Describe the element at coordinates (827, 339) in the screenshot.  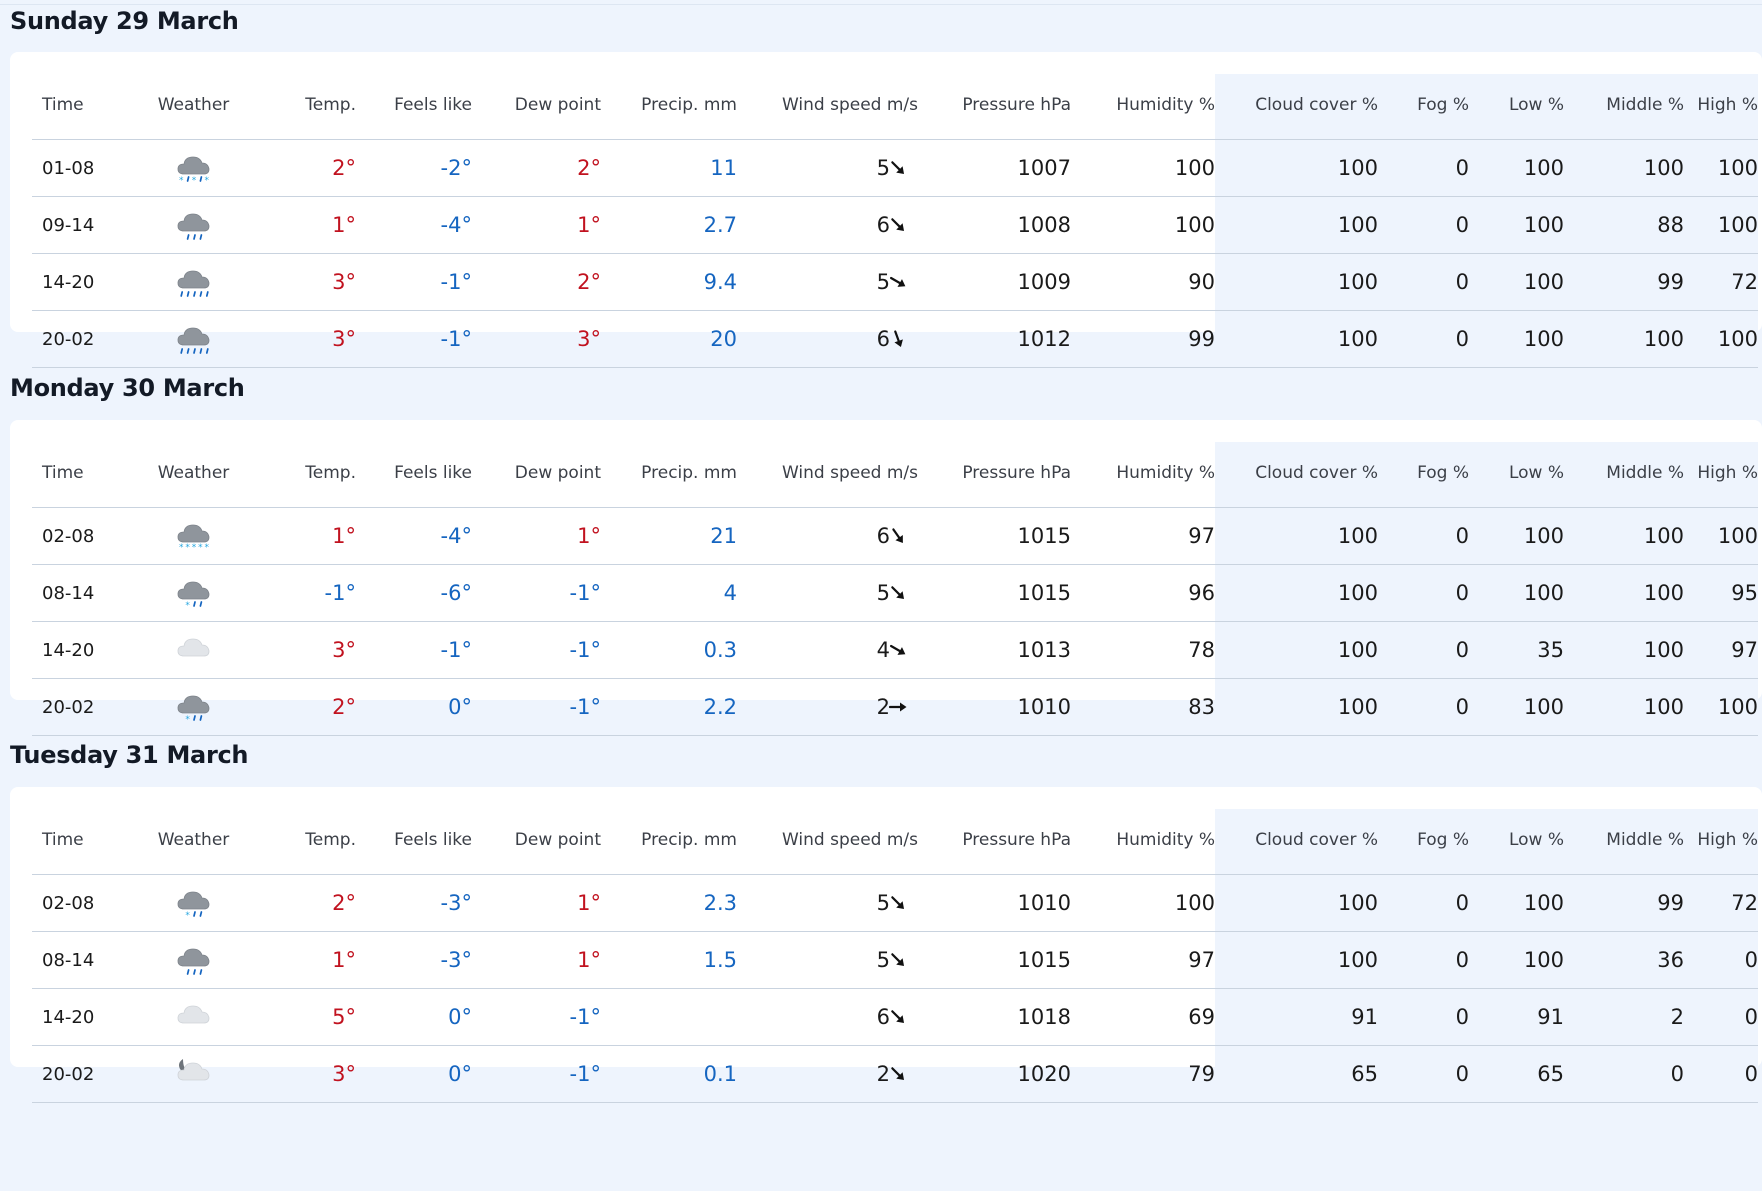
I see `wind-cell: 6` at that location.